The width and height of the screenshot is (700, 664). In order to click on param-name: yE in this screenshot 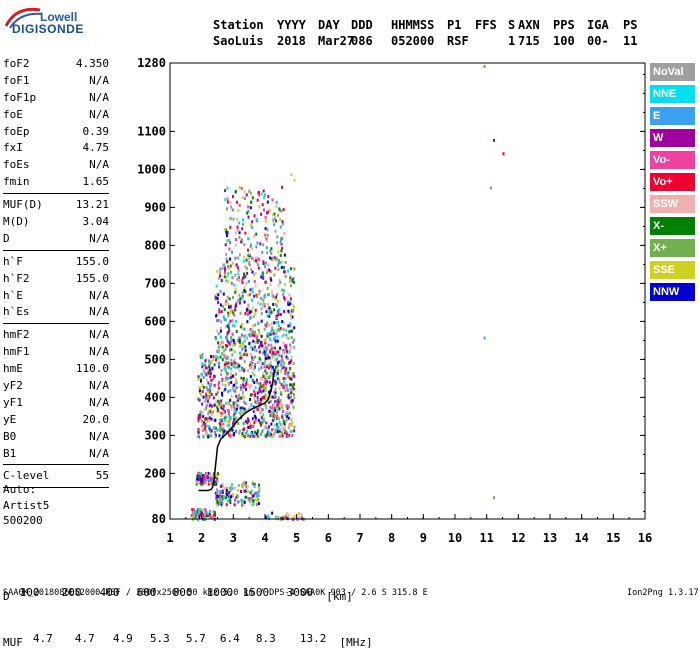, I will do `click(10, 419)`.